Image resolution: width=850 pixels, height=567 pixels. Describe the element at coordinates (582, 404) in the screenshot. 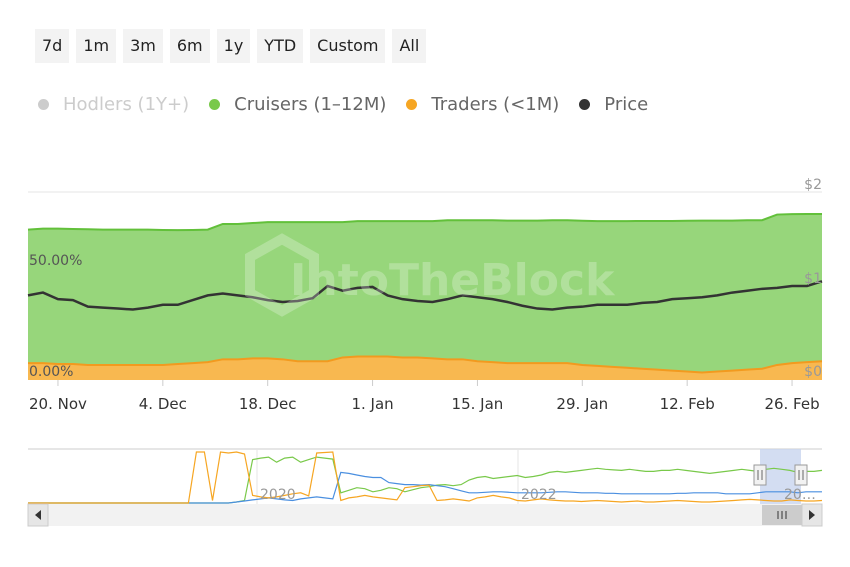

I see `x-tick-label: 29. Jan` at that location.